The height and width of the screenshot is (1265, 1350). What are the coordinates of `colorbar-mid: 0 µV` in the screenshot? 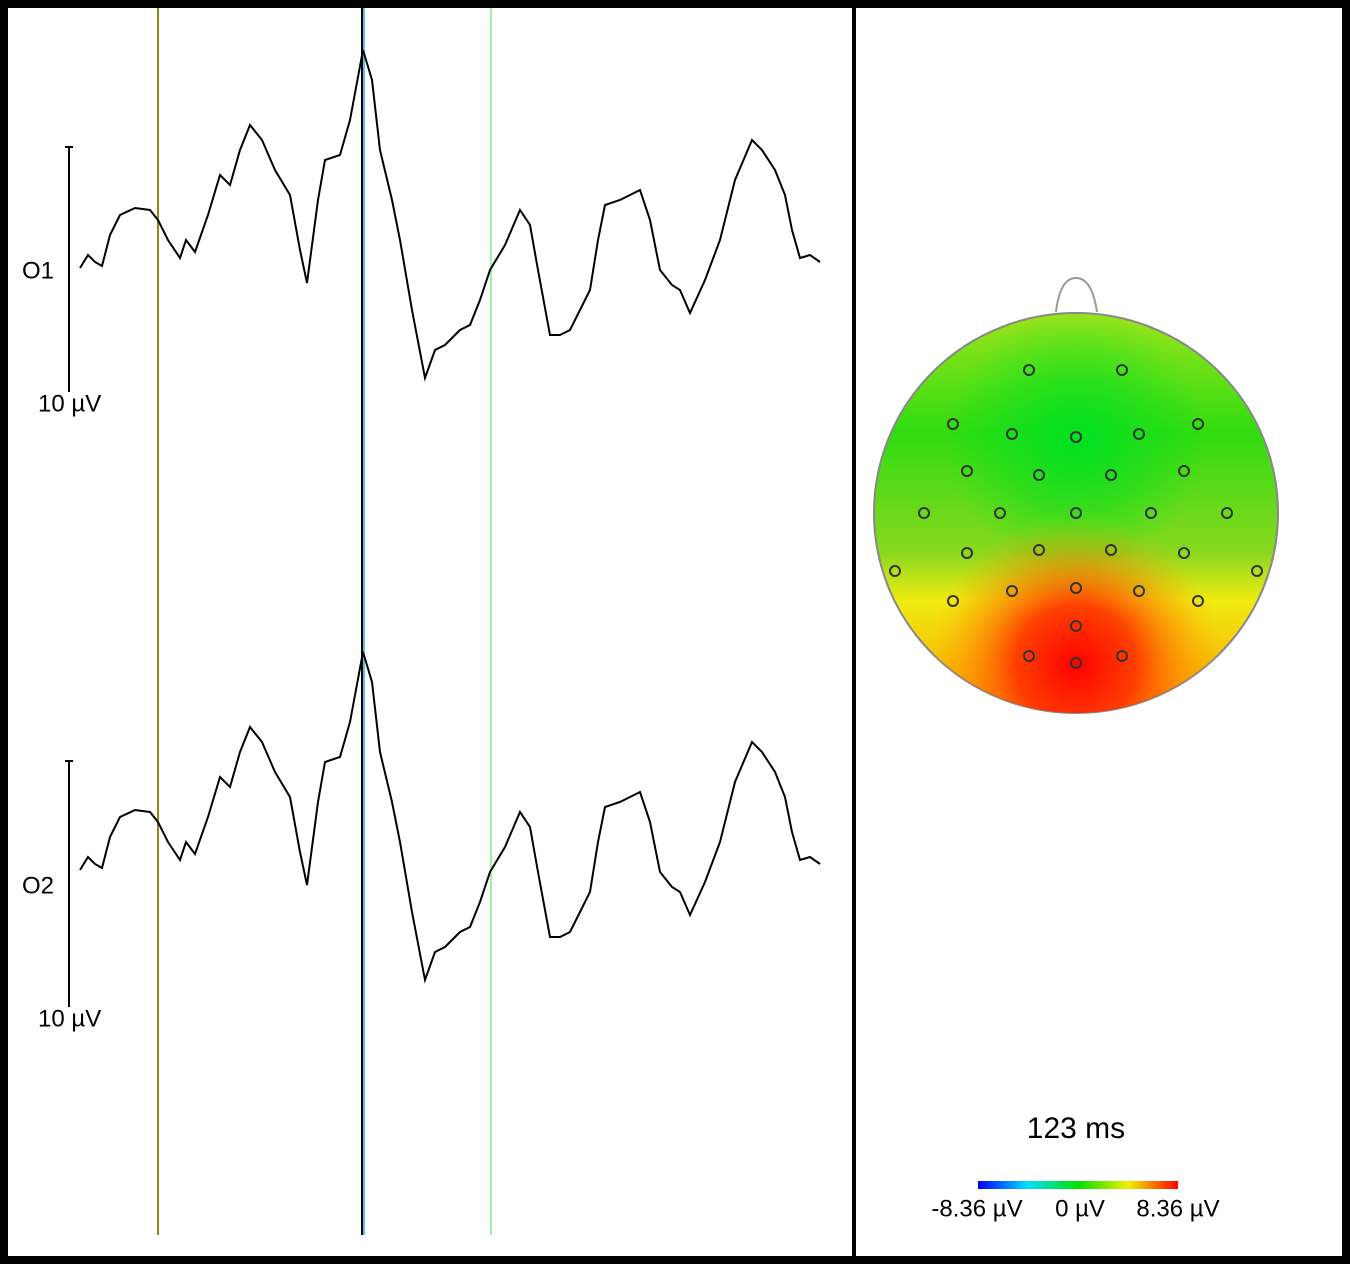 It's located at (1080, 1208).